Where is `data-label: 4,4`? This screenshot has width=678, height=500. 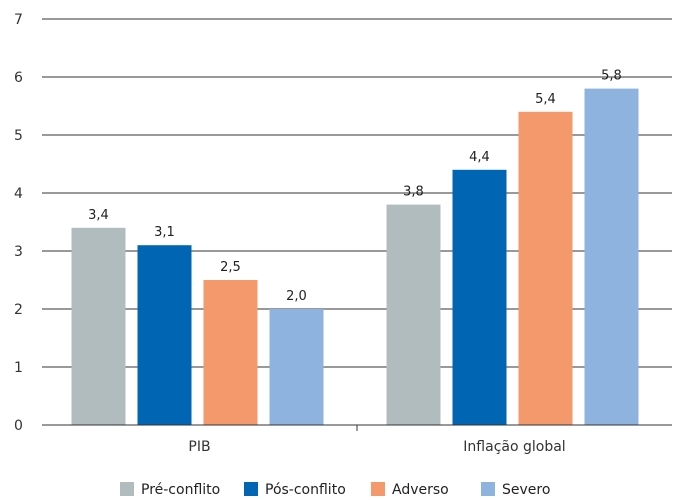 data-label: 4,4 is located at coordinates (479, 157).